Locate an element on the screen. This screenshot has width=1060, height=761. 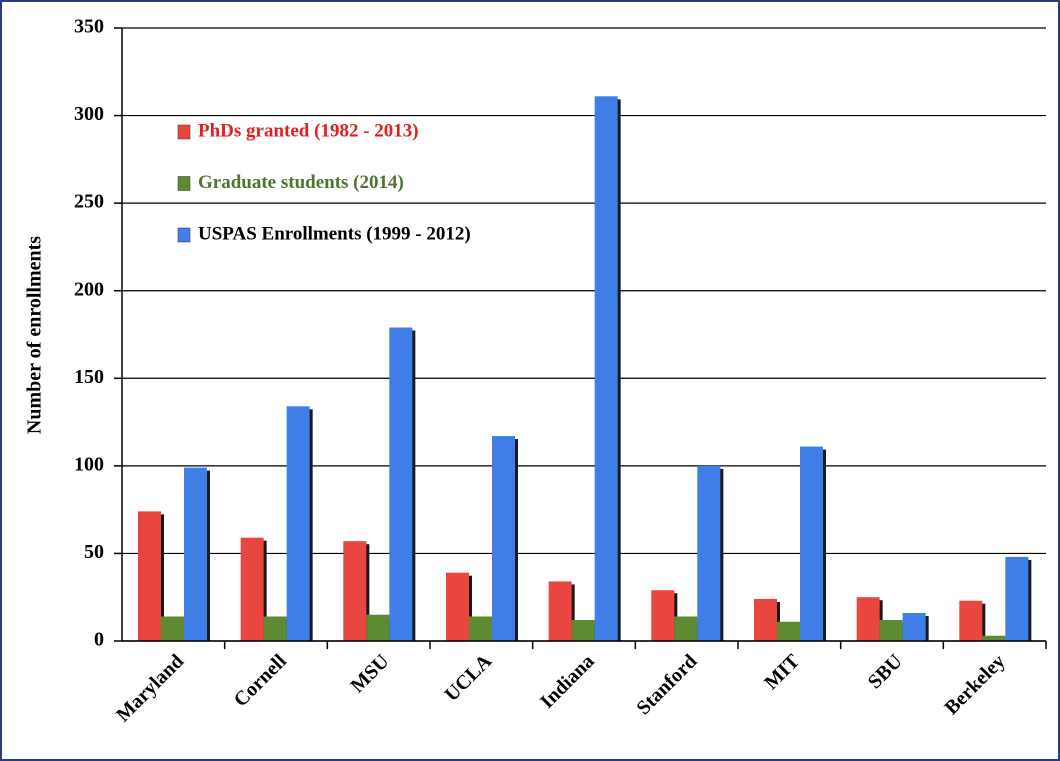
y-tick-label: 250 is located at coordinates (89, 202).